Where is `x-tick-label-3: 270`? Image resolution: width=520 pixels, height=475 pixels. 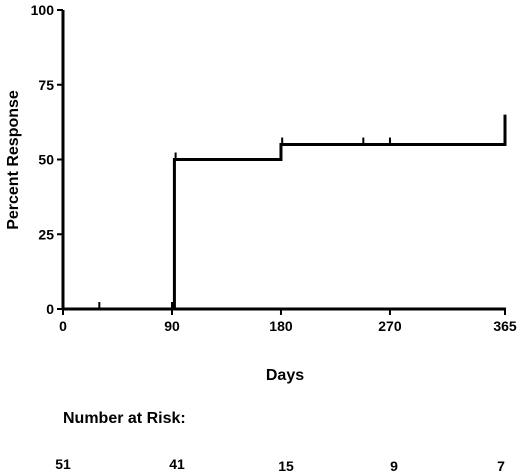
x-tick-label-3: 270 is located at coordinates (390, 326).